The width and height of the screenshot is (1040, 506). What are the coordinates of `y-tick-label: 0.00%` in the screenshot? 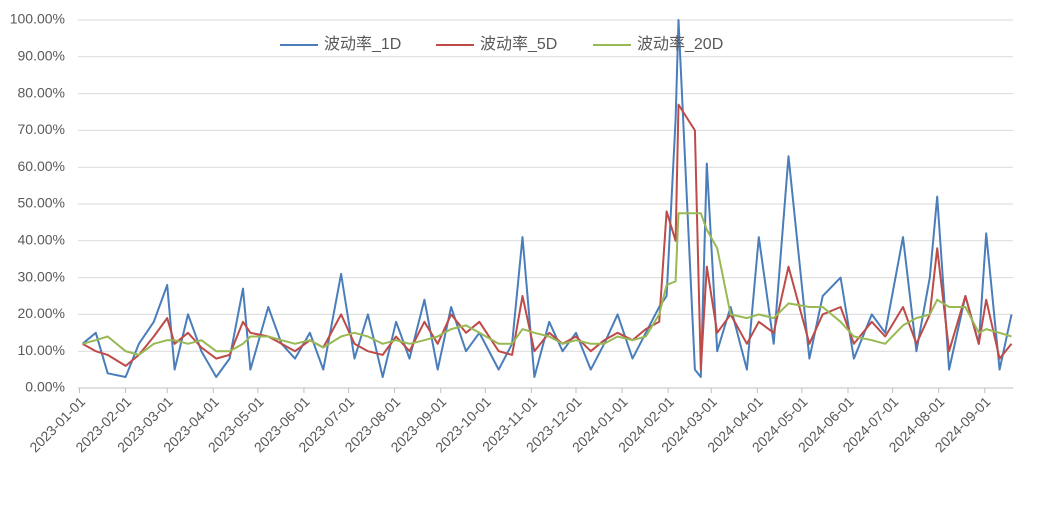 It's located at (45, 387).